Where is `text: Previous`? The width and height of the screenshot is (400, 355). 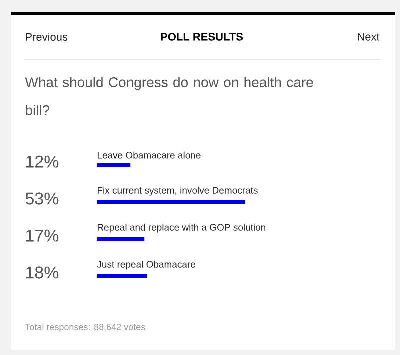 text: Previous is located at coordinates (47, 37).